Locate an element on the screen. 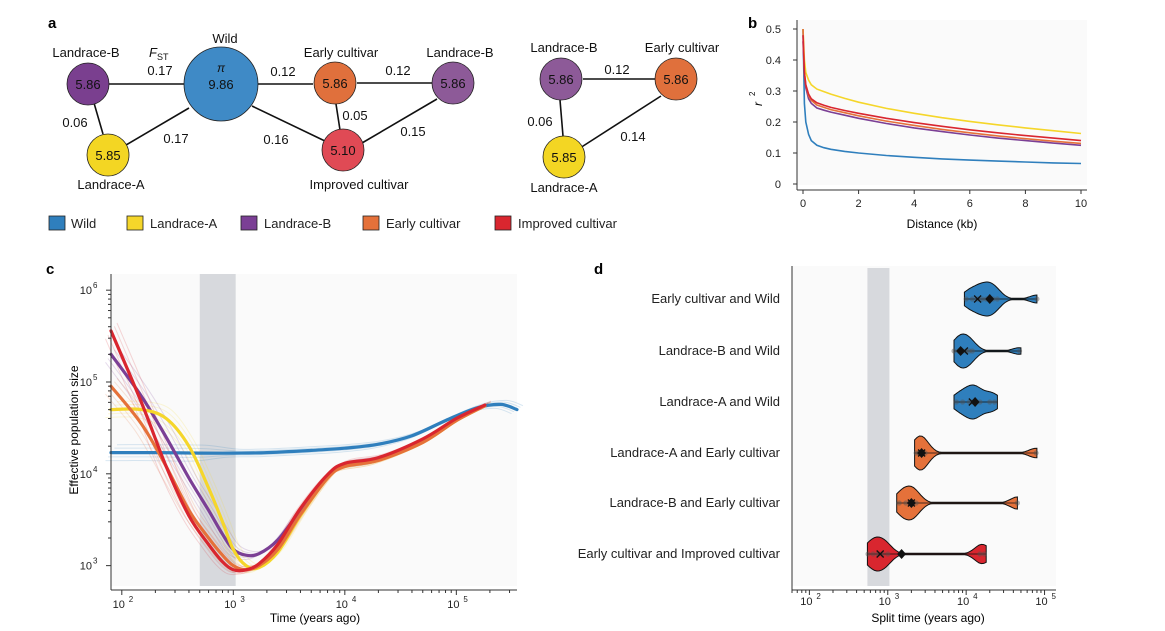  node2-lb-name: Landrace-B is located at coordinates (563, 47).